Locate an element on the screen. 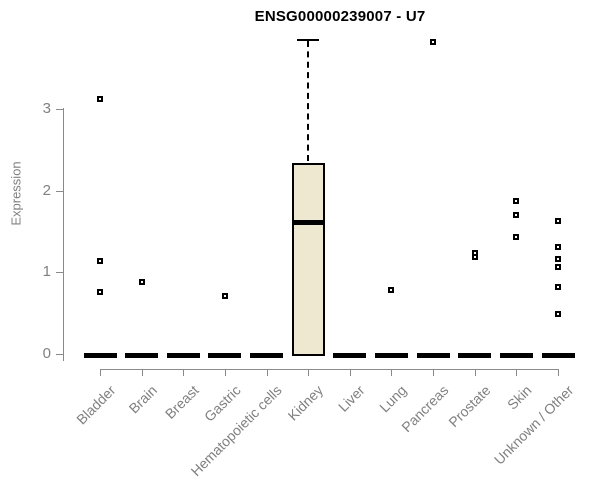 The image size is (600, 500). x-tick-label: Prostate is located at coordinates (469, 406).